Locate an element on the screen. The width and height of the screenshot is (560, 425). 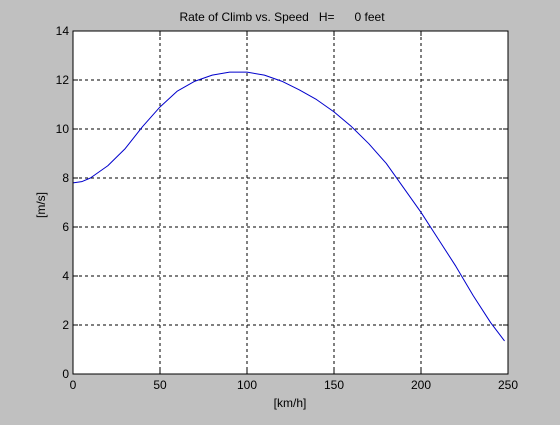
x-axis-label: [km/h] is located at coordinates (290, 403).